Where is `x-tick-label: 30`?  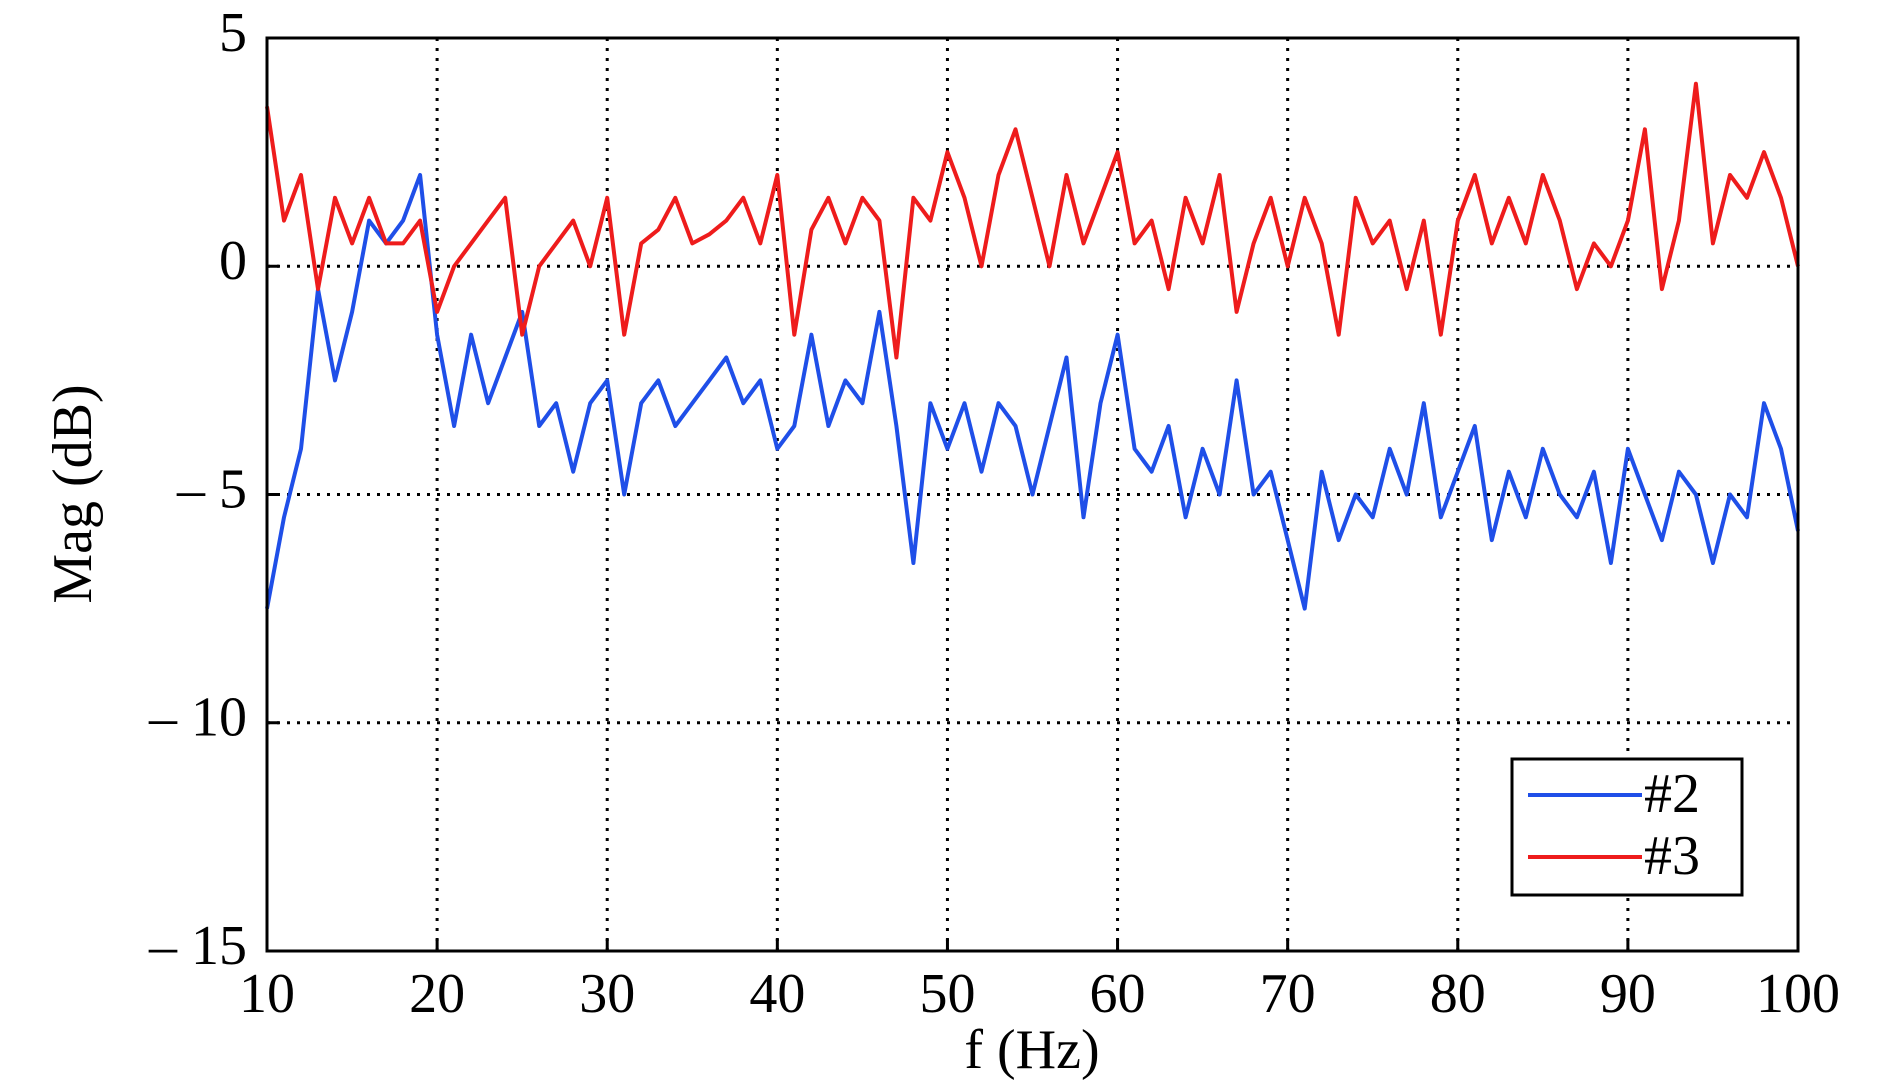
x-tick-label: 30 is located at coordinates (607, 994).